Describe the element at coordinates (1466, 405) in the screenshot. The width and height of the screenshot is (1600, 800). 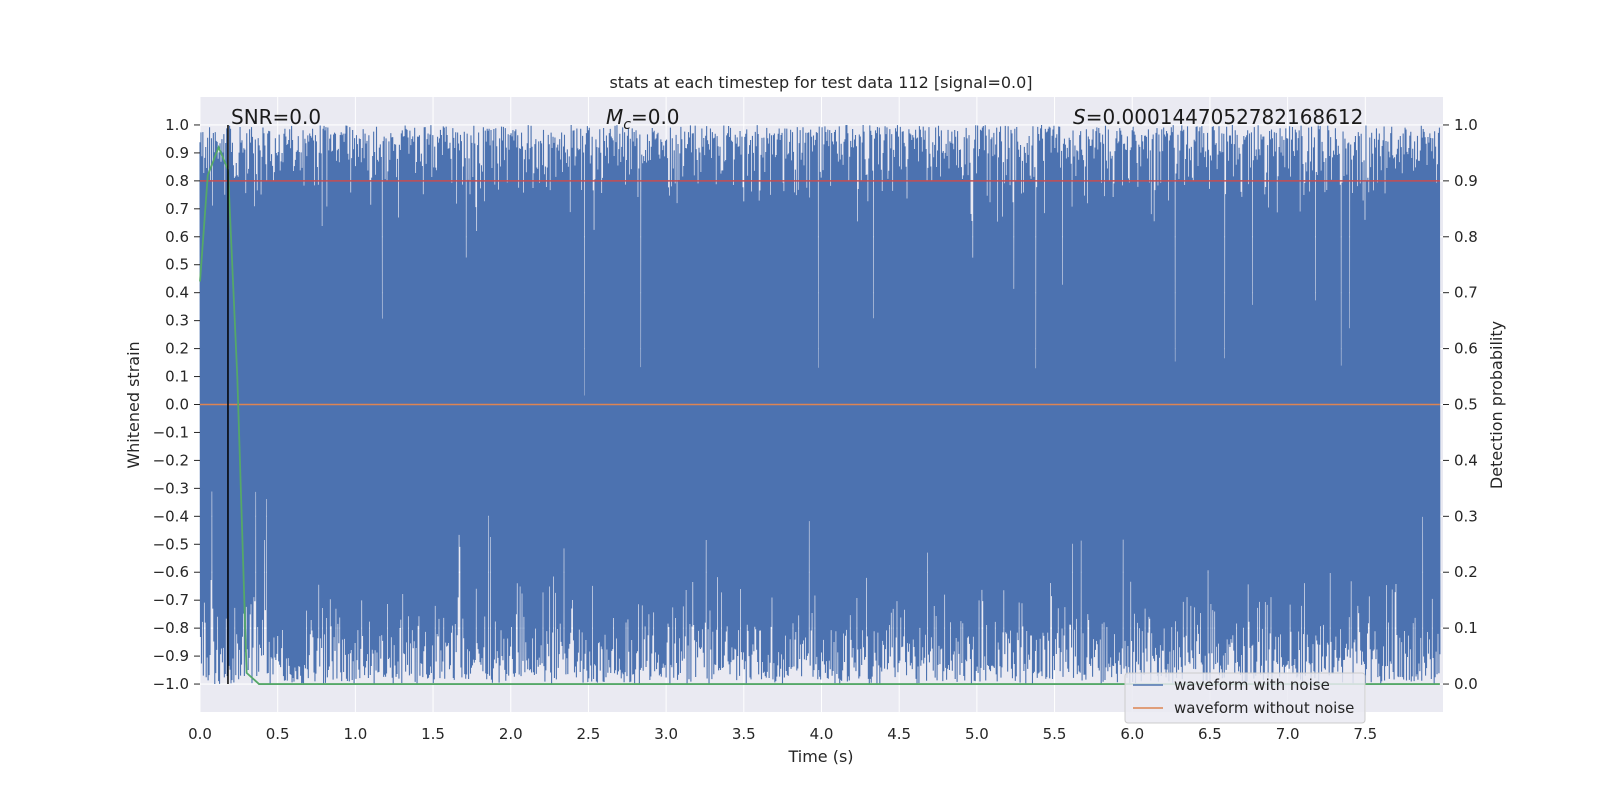
I see `y-right-tick-label: 0.5` at that location.